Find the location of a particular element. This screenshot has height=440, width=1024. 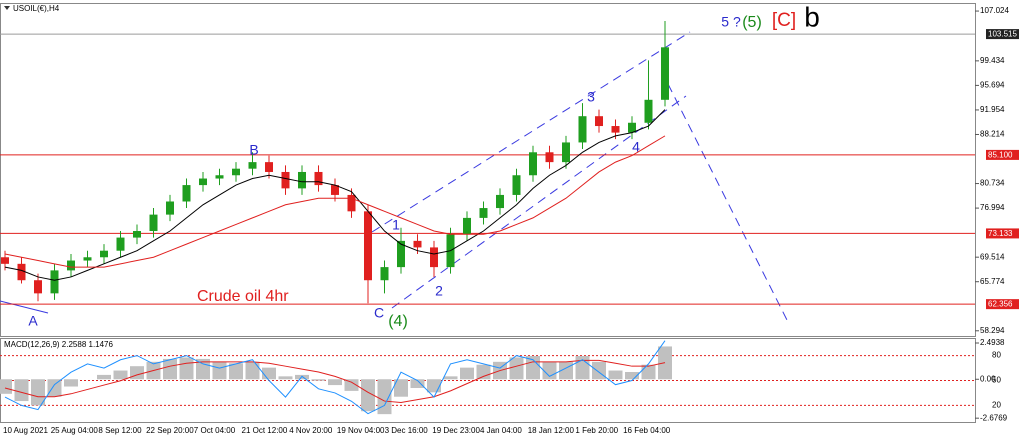

x-tick-label: 25 Aug 04:00 is located at coordinates (75, 430).